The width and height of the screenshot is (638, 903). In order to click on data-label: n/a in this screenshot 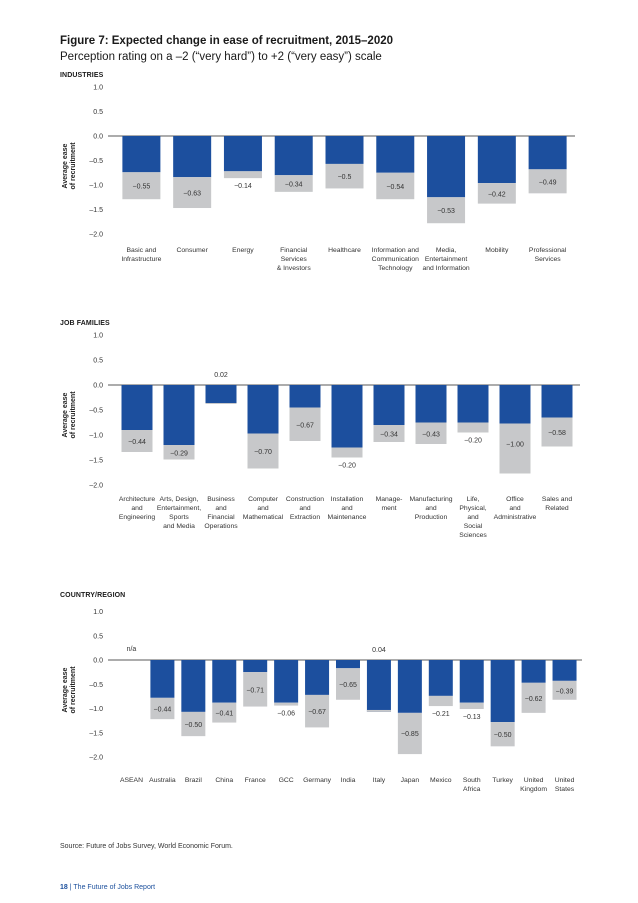, I will do `click(132, 649)`.